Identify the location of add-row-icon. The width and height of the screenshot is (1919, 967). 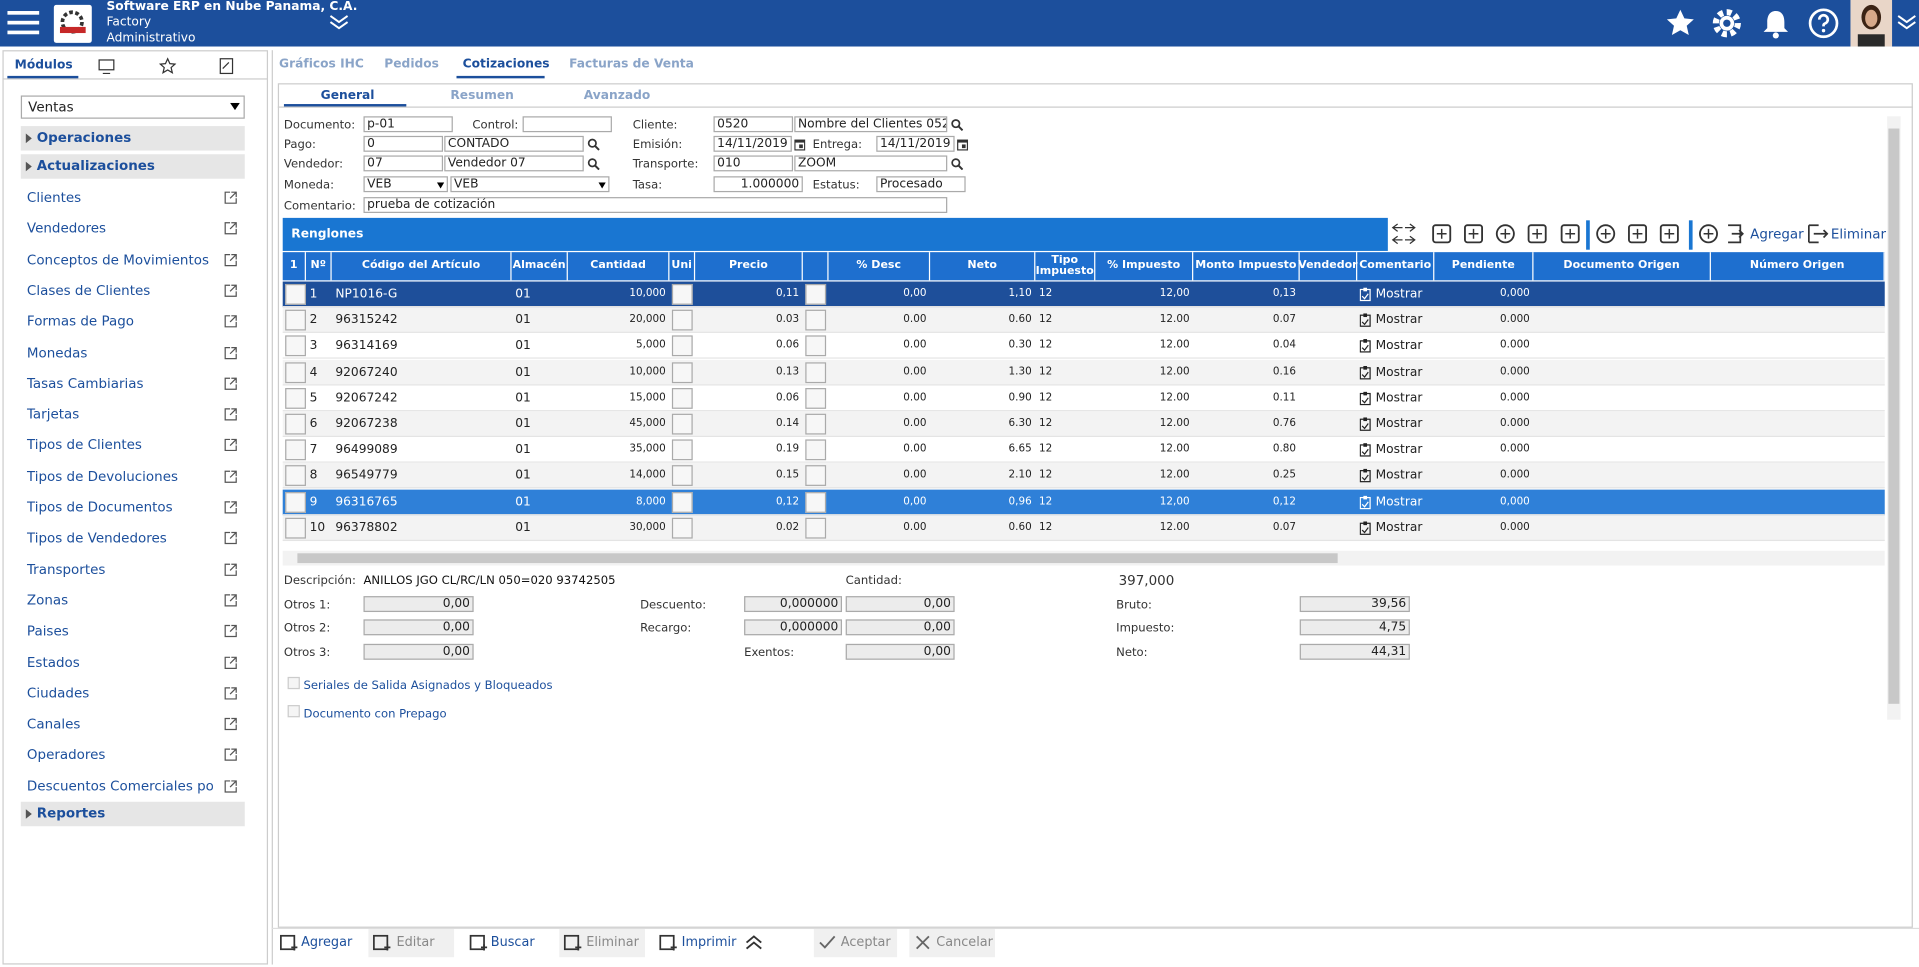
(1736, 234).